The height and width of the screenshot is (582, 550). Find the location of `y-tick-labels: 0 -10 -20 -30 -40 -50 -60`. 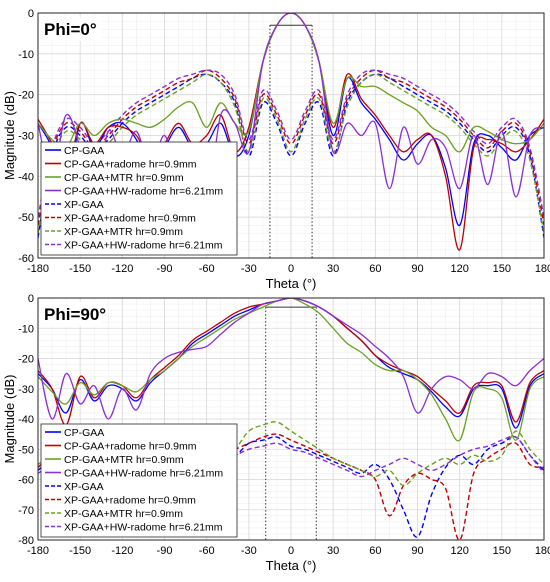

y-tick-labels: 0 -10 -20 -30 -40 -50 -60 is located at coordinates (26, 136).